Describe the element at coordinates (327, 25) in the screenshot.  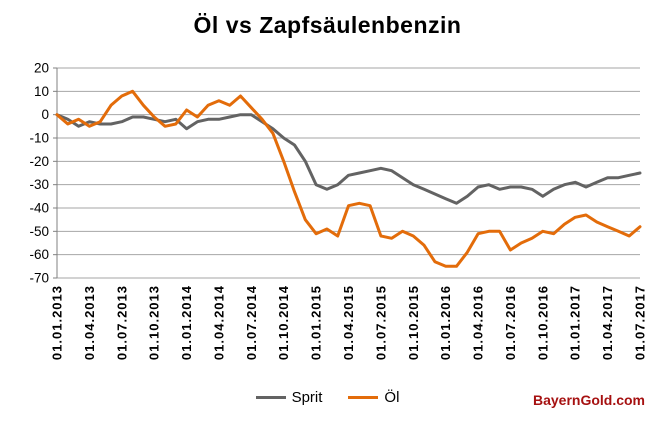
I see `chart-title: Öl vs Zapfsäulenbenzin` at that location.